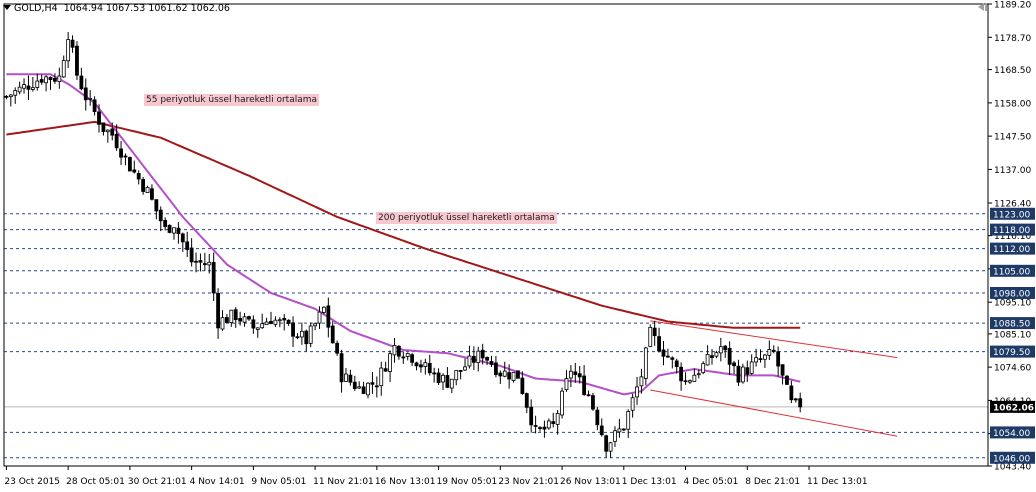 This screenshot has width=1036, height=492. Describe the element at coordinates (157, 482) in the screenshot. I see `time-tick-label: 30 Oct 21:01` at that location.